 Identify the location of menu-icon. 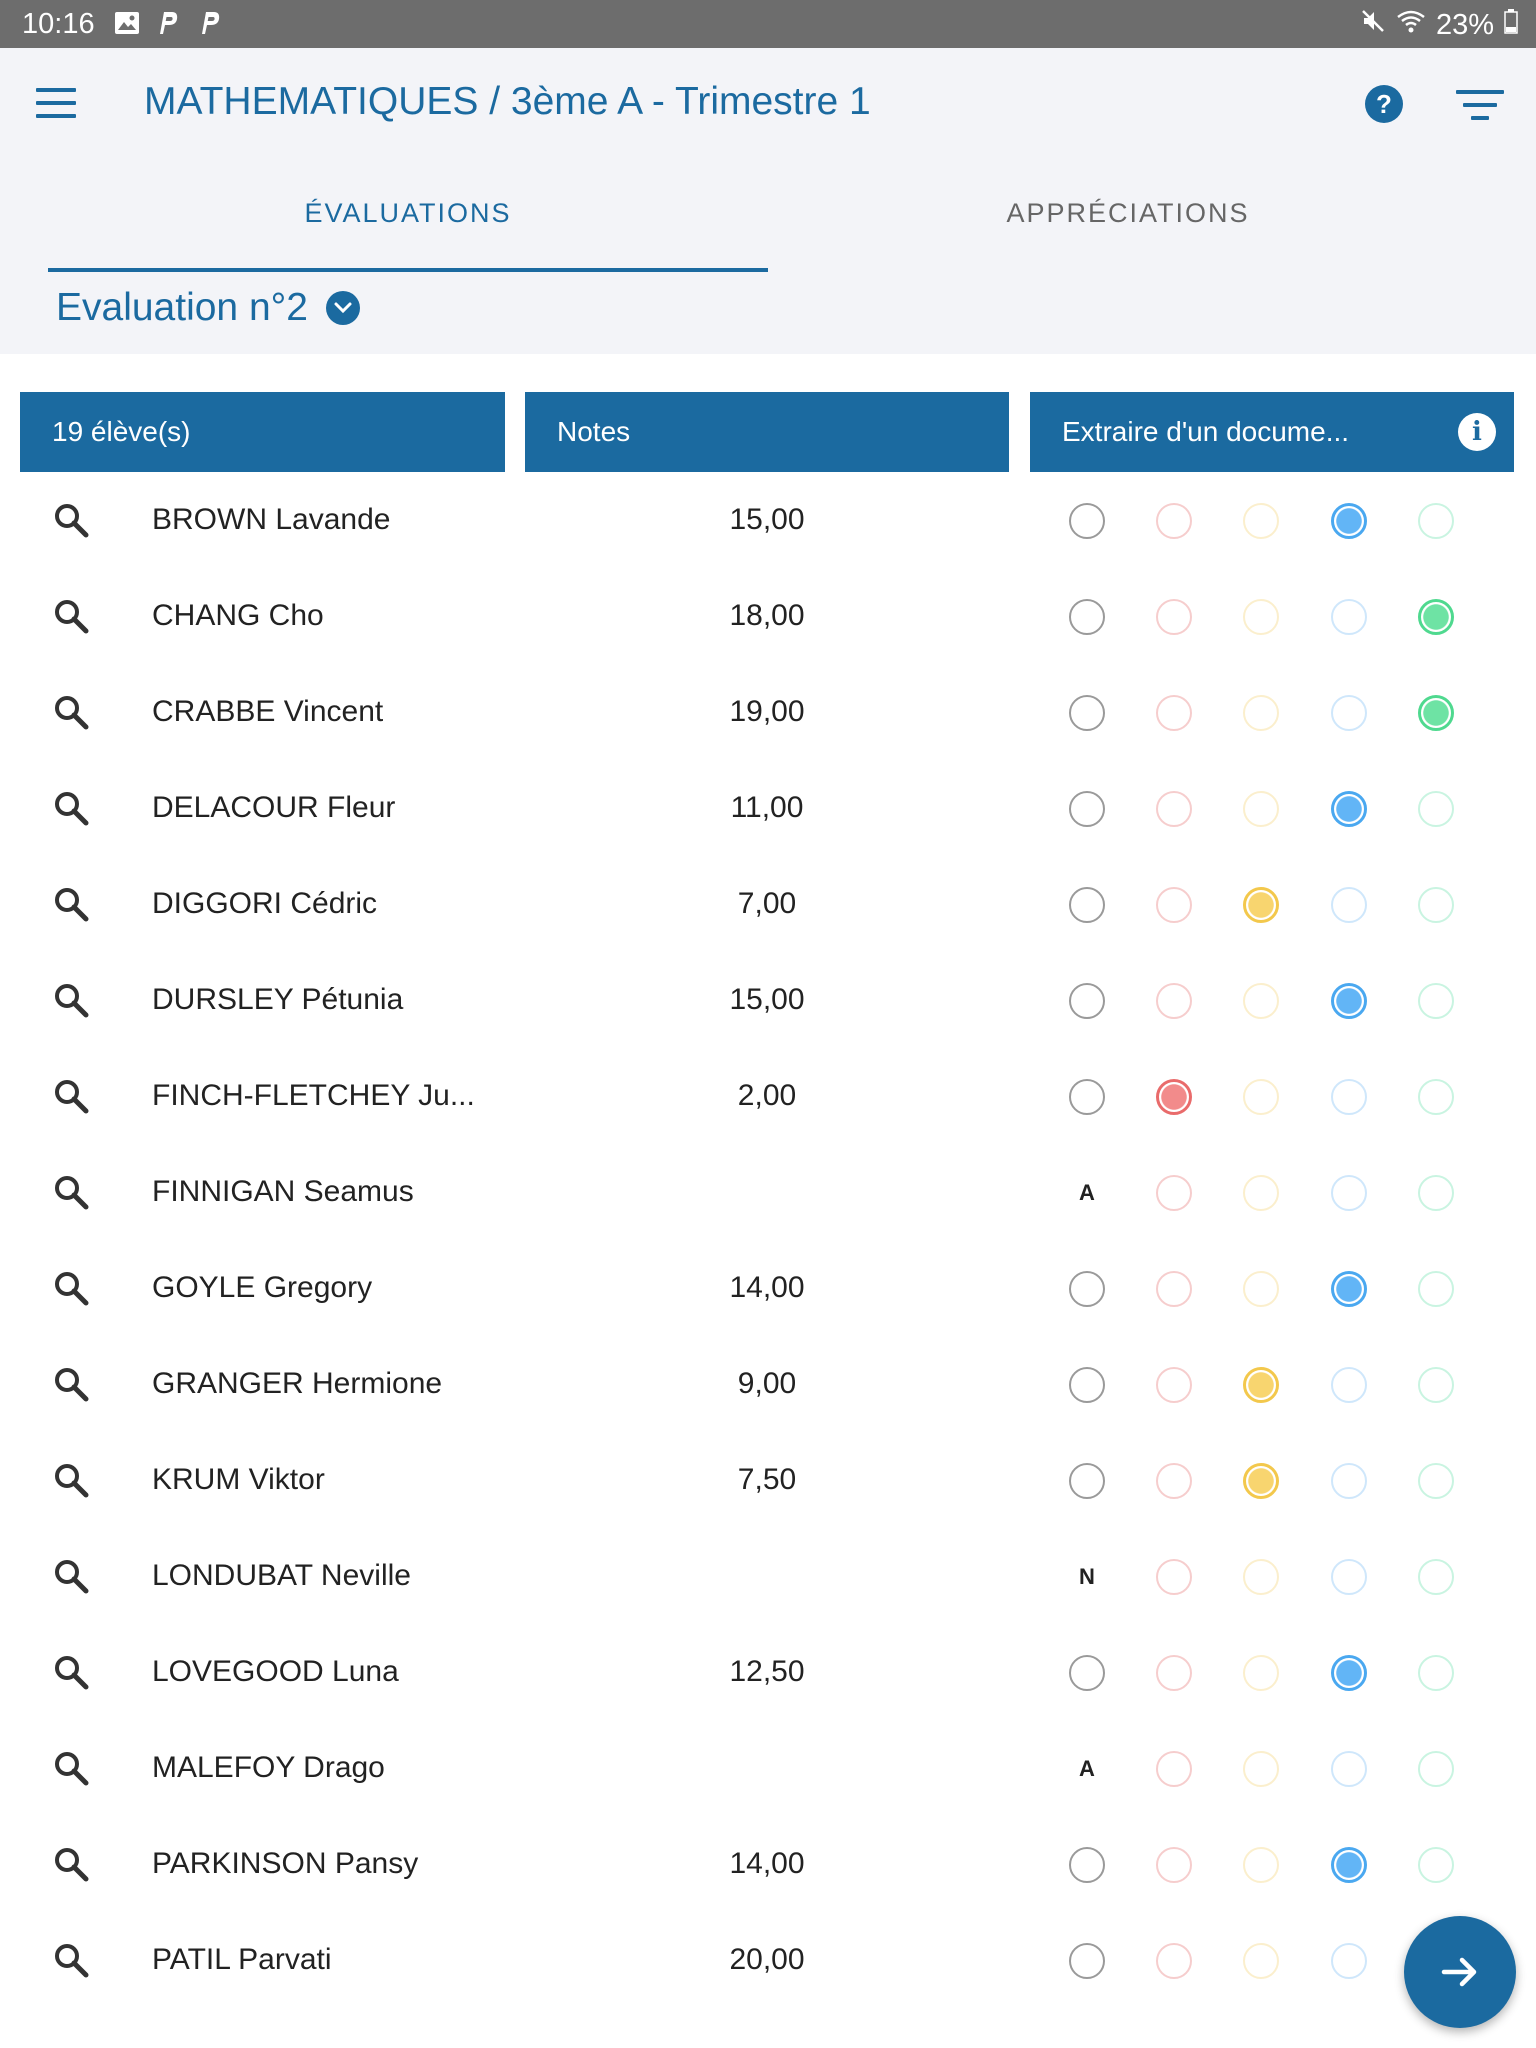
(56, 103).